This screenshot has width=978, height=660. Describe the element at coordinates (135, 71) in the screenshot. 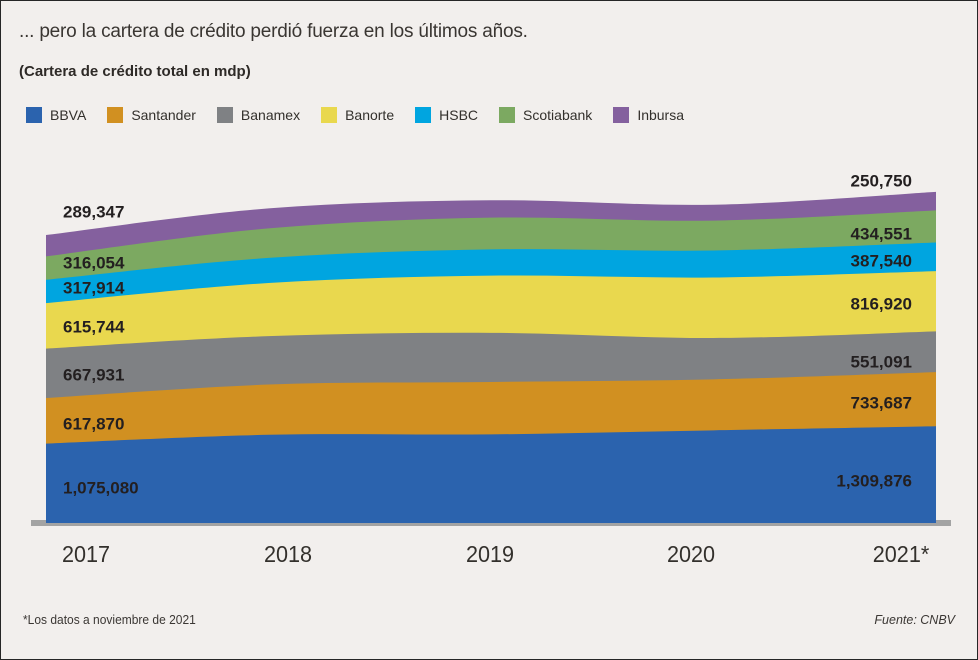

I see `chart-subtitle: (Cartera de crédito total en mdp)` at that location.